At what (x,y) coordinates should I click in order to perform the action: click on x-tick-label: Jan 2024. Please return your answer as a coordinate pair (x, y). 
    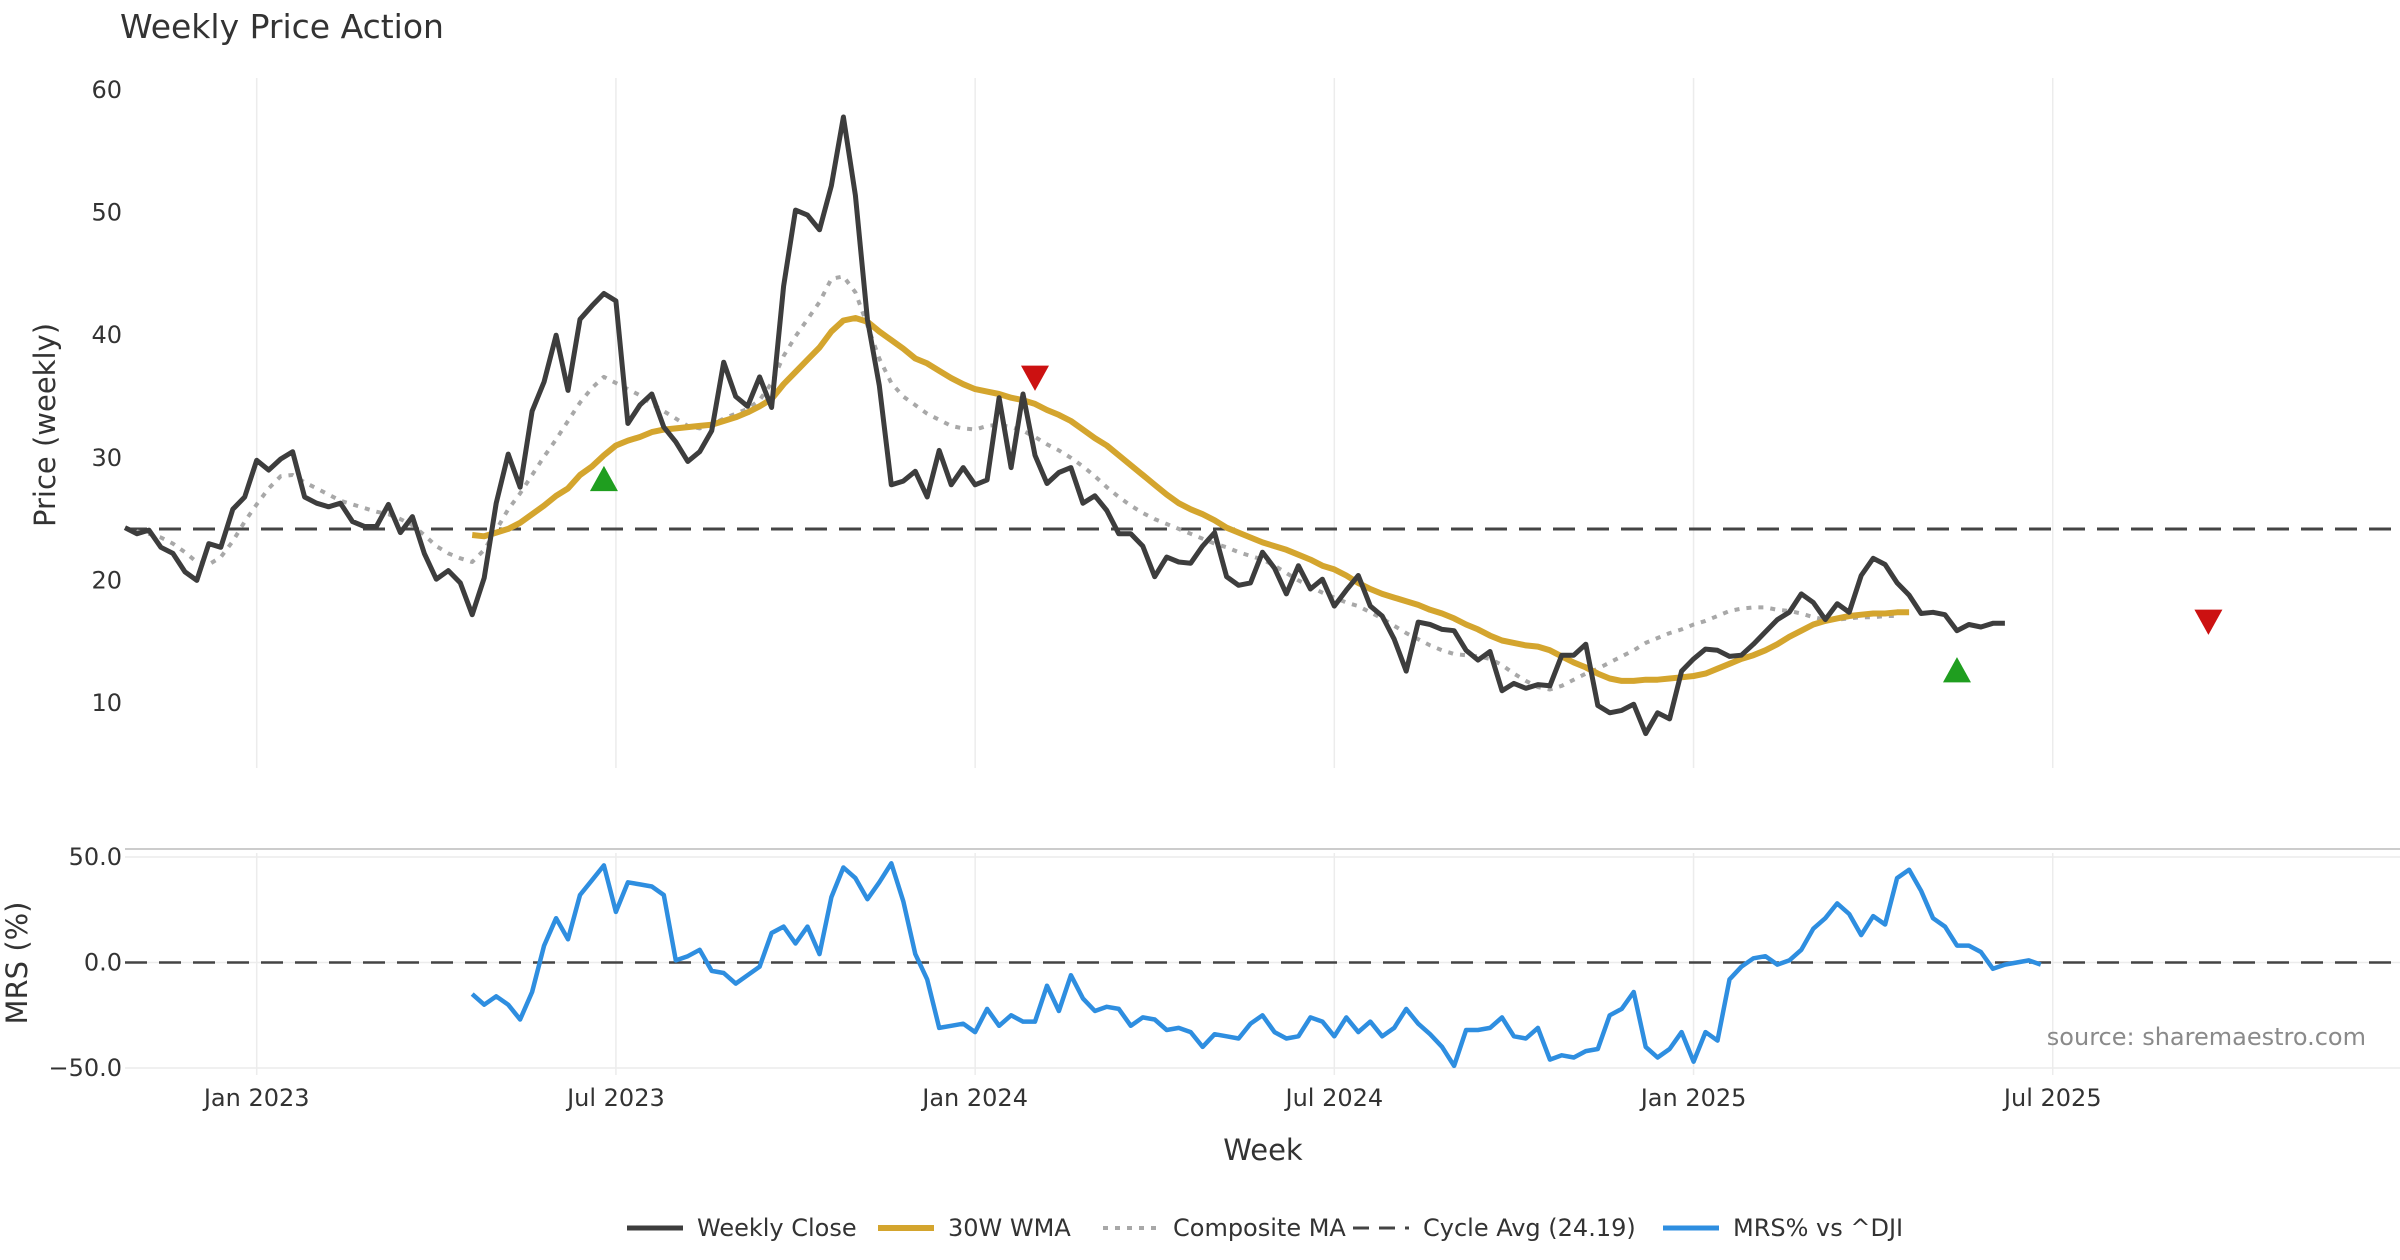
    Looking at the image, I should click on (974, 1098).